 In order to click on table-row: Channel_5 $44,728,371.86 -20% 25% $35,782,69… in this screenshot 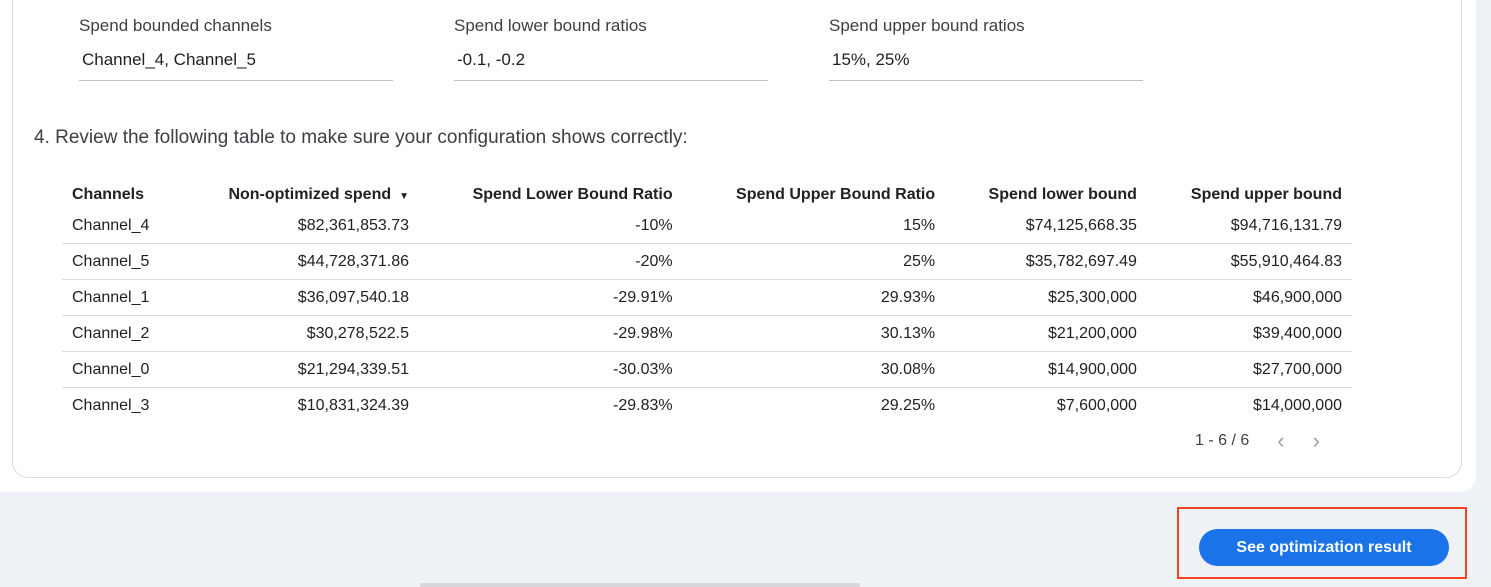, I will do `click(707, 261)`.